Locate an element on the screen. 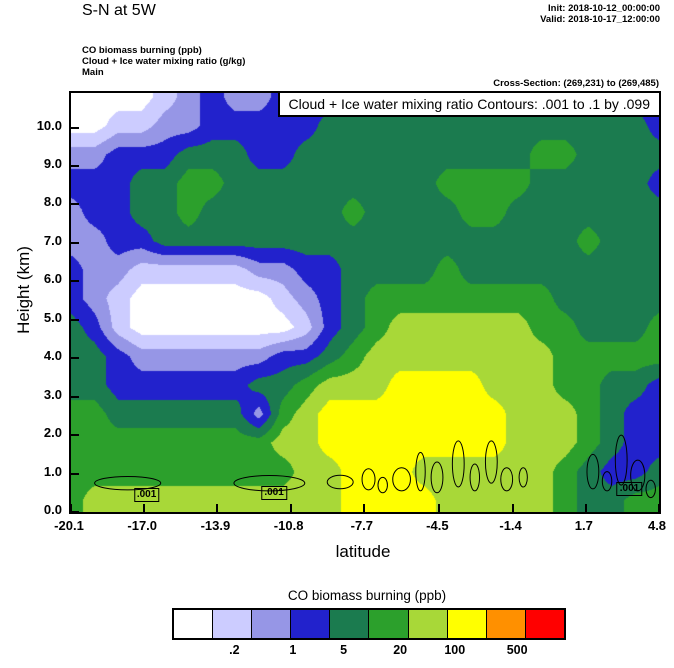  y-tick-label: 3.0 is located at coordinates (52, 394).